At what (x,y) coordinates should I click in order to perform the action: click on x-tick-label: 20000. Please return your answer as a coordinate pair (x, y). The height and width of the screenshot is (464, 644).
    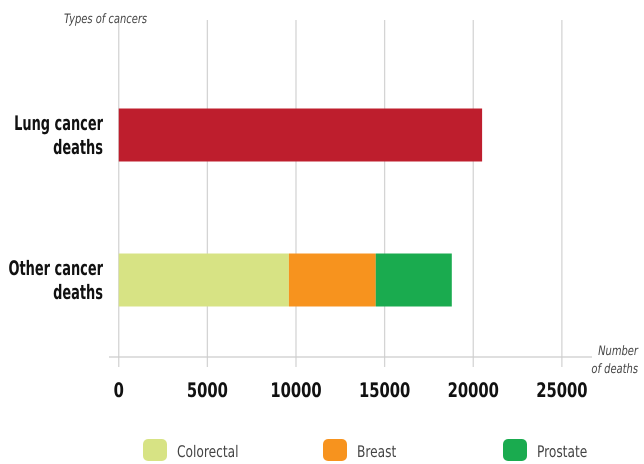
    Looking at the image, I should click on (473, 391).